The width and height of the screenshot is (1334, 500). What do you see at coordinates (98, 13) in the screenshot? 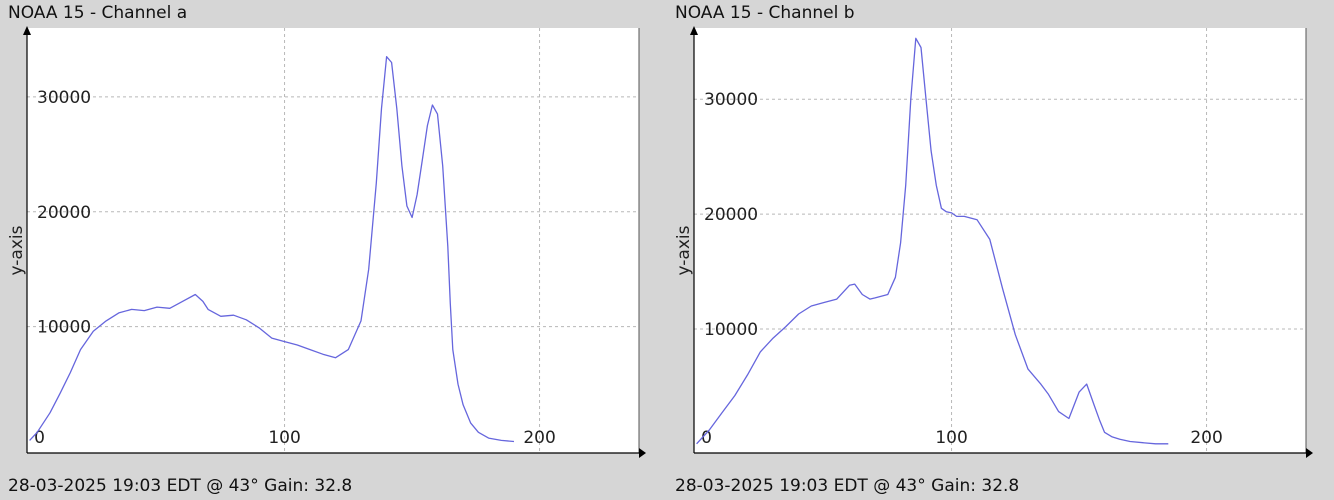
I see `chart-title: NOAA 15 - Channel a` at bounding box center [98, 13].